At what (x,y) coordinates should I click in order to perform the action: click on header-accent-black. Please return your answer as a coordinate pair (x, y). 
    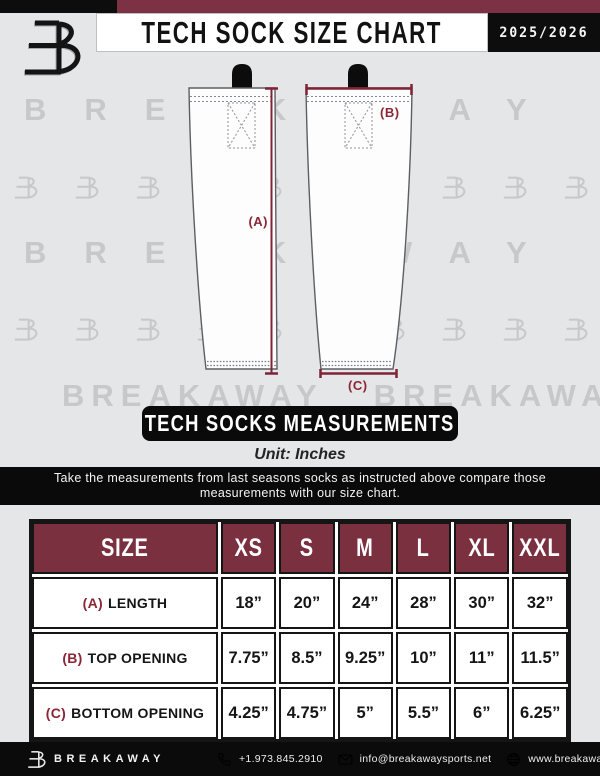
    Looking at the image, I should click on (58, 6).